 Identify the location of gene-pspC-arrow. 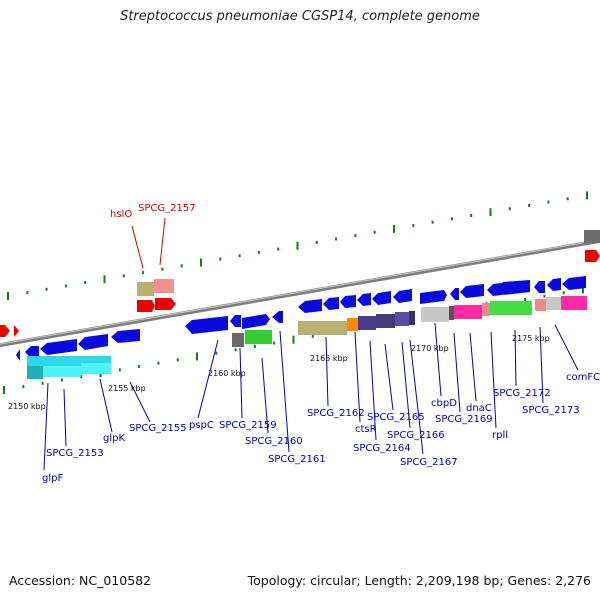
(206, 325).